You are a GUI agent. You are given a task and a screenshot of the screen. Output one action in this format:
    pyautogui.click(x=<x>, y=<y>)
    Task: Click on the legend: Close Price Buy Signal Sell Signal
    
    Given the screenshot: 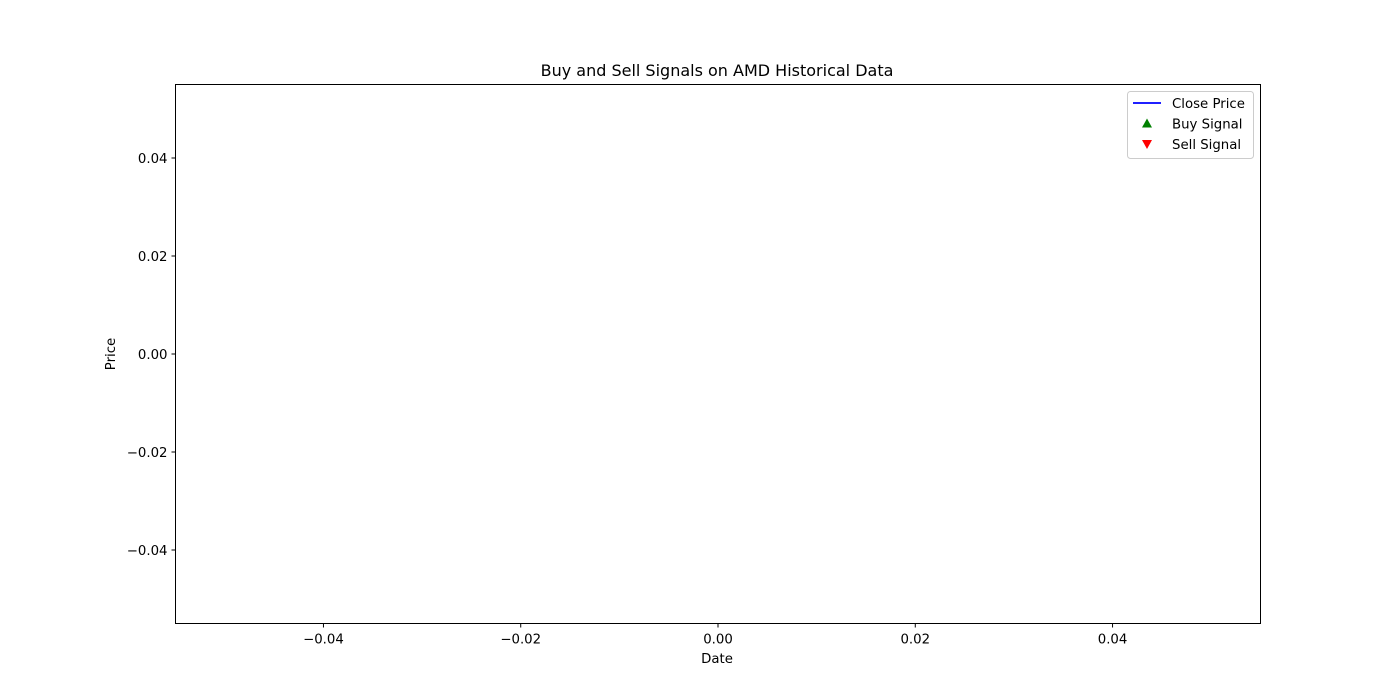 What is the action you would take?
    pyautogui.click(x=1190, y=125)
    